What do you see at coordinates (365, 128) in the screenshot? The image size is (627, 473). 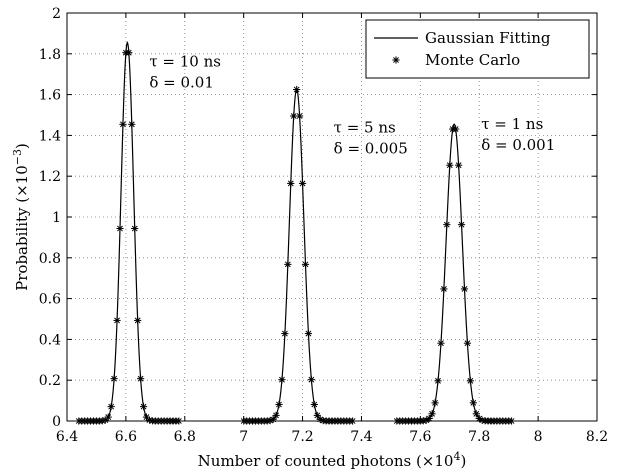 I see `annotation-tau-2: τ = 5 ns` at bounding box center [365, 128].